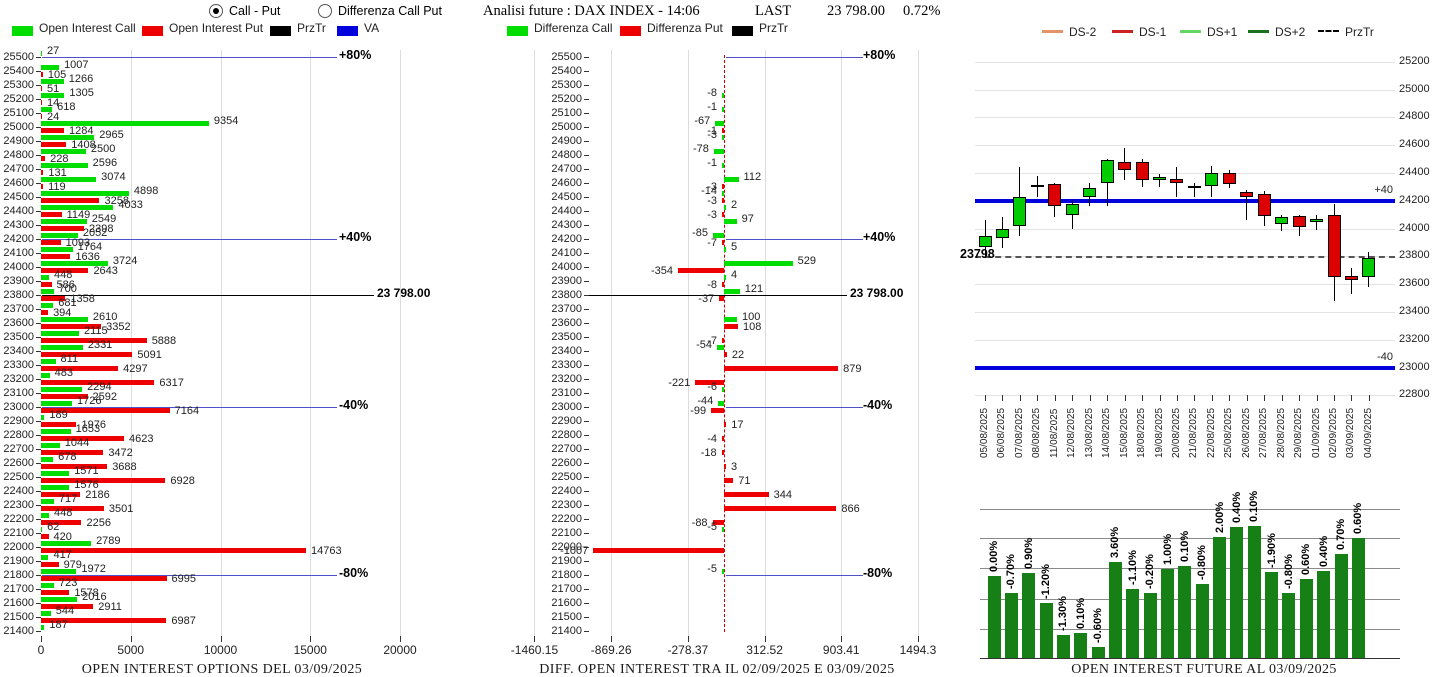 The image size is (1439, 677). What do you see at coordinates (1333, 432) in the screenshot?
I see `date-label: 02/09/2025` at bounding box center [1333, 432].